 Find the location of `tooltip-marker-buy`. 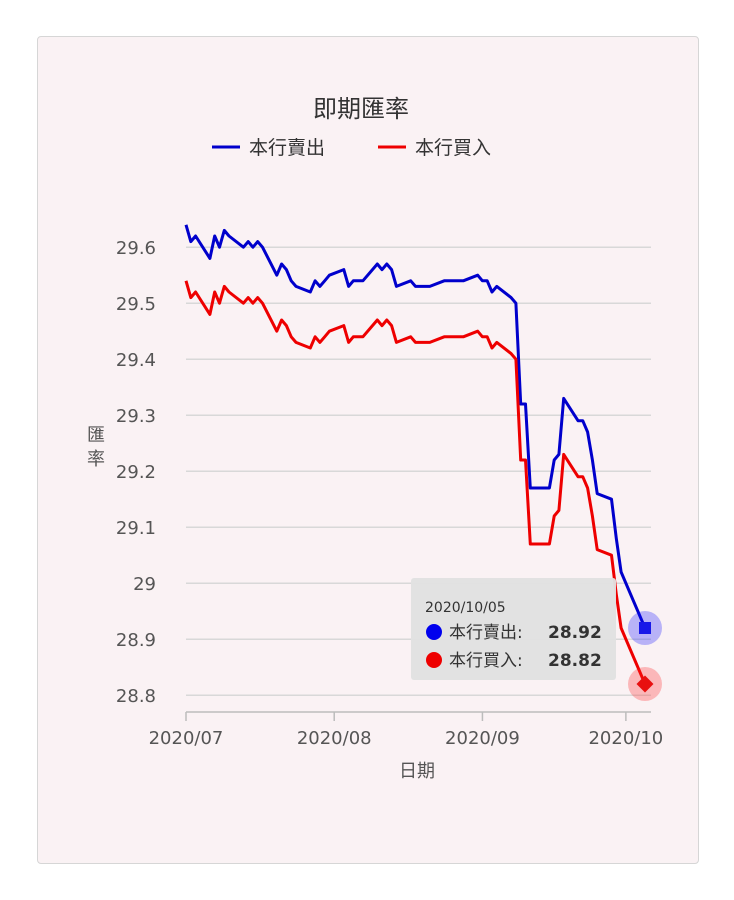

tooltip-marker-buy is located at coordinates (434, 660).